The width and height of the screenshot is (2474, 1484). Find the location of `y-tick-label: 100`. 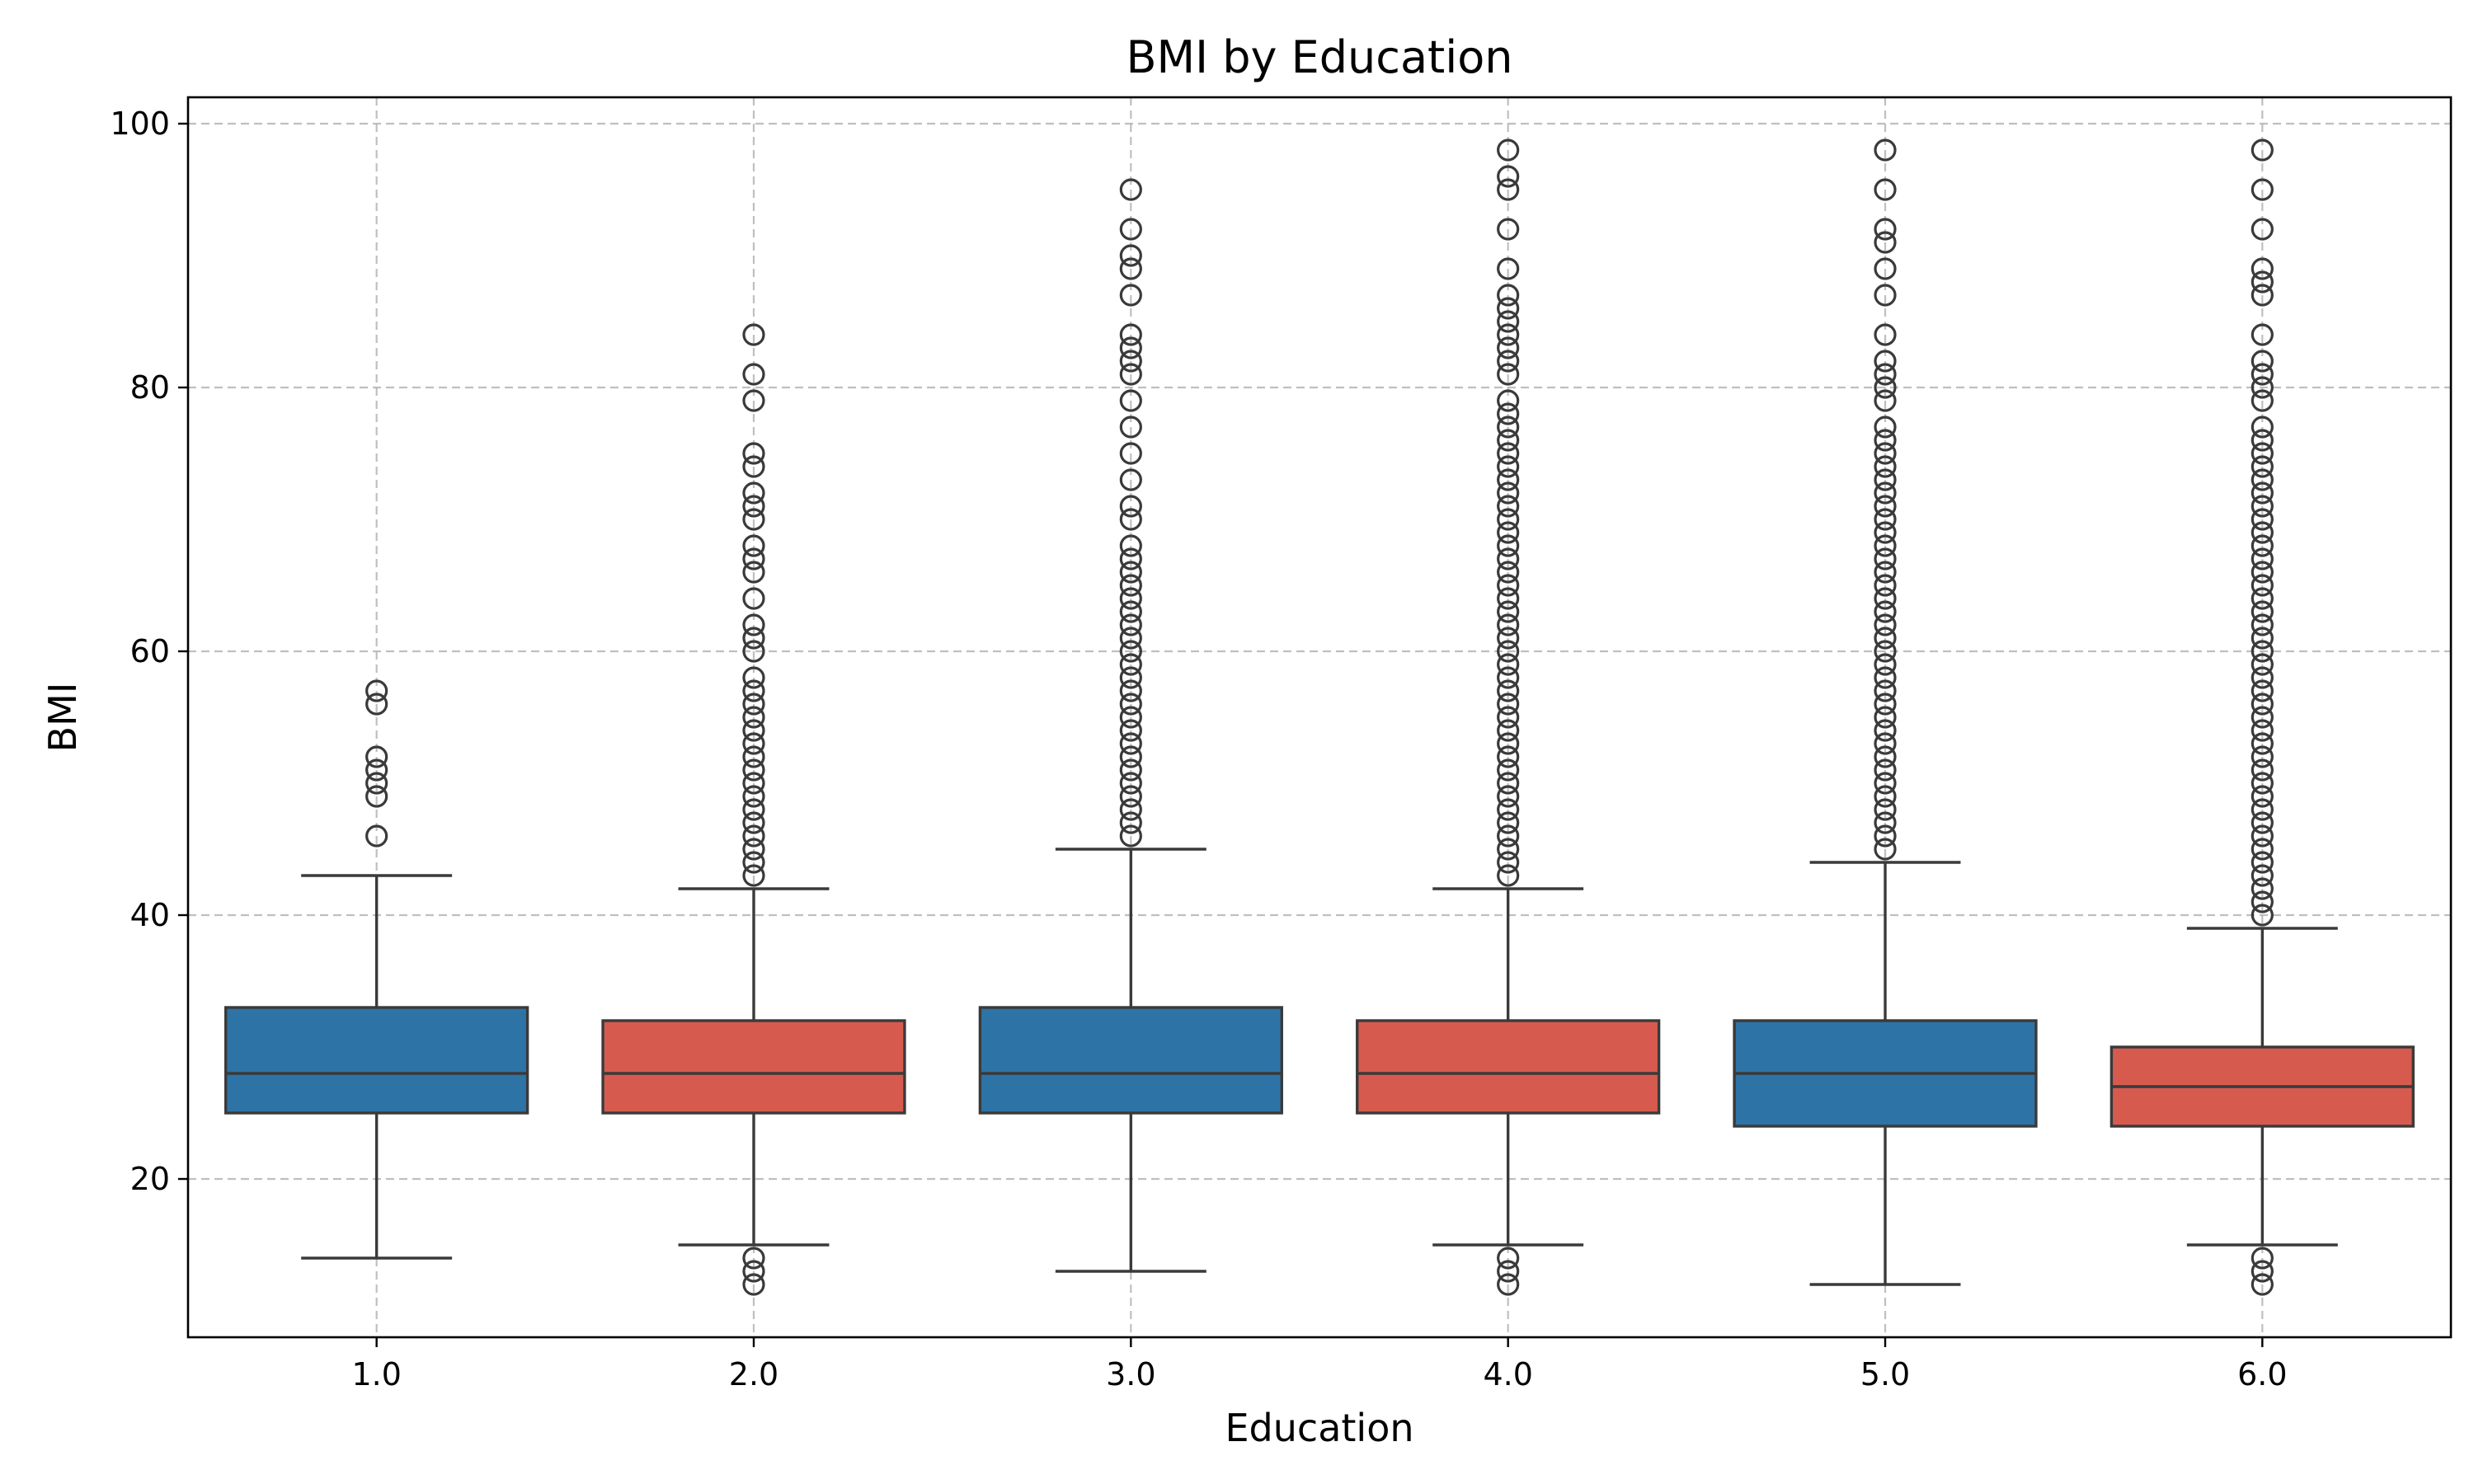

y-tick-label: 100 is located at coordinates (140, 124).